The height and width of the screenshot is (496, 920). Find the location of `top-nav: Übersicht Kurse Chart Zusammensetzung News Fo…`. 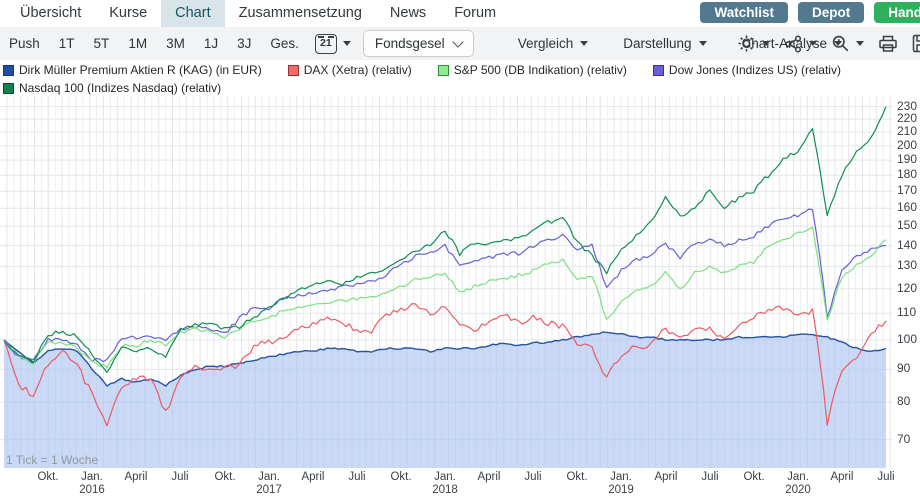

top-nav: Übersicht Kurse Chart Zusammensetzung News Fo… is located at coordinates (460, 15).